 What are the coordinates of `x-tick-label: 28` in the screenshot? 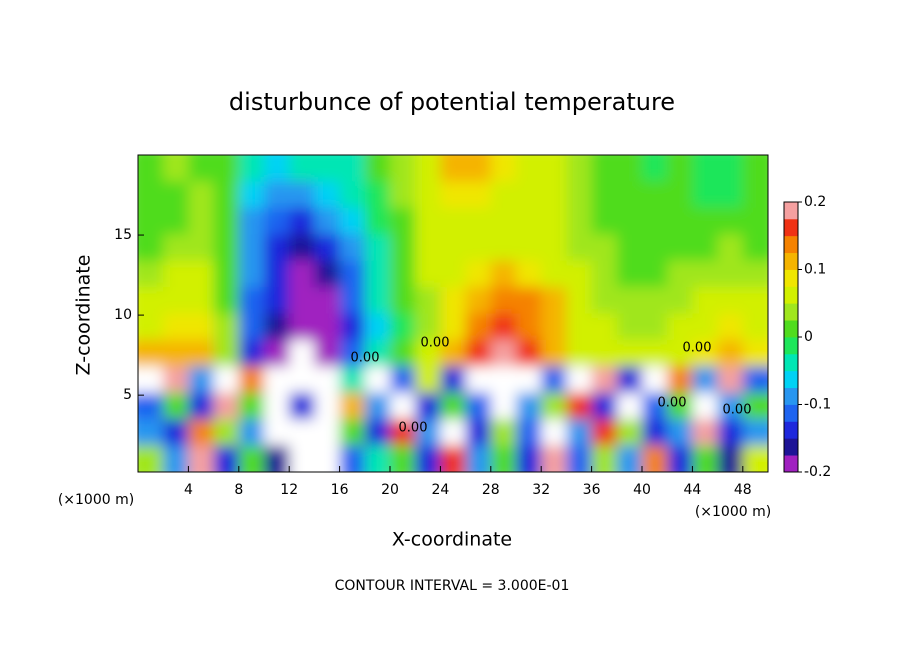 It's located at (491, 490).